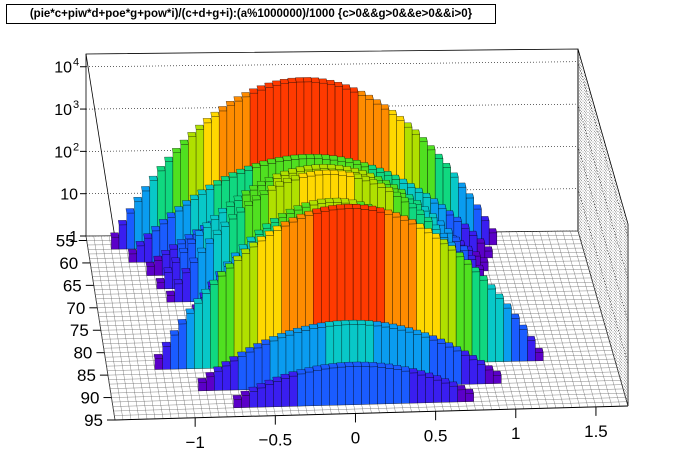  I want to click on top-left-edge, so click(100, 146).